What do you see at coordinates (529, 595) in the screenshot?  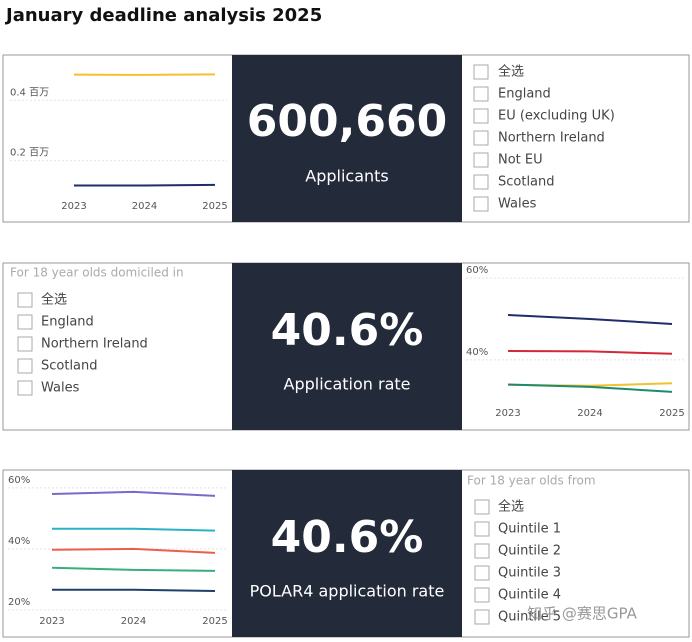 I see `filter-option: Quintile 4` at bounding box center [529, 595].